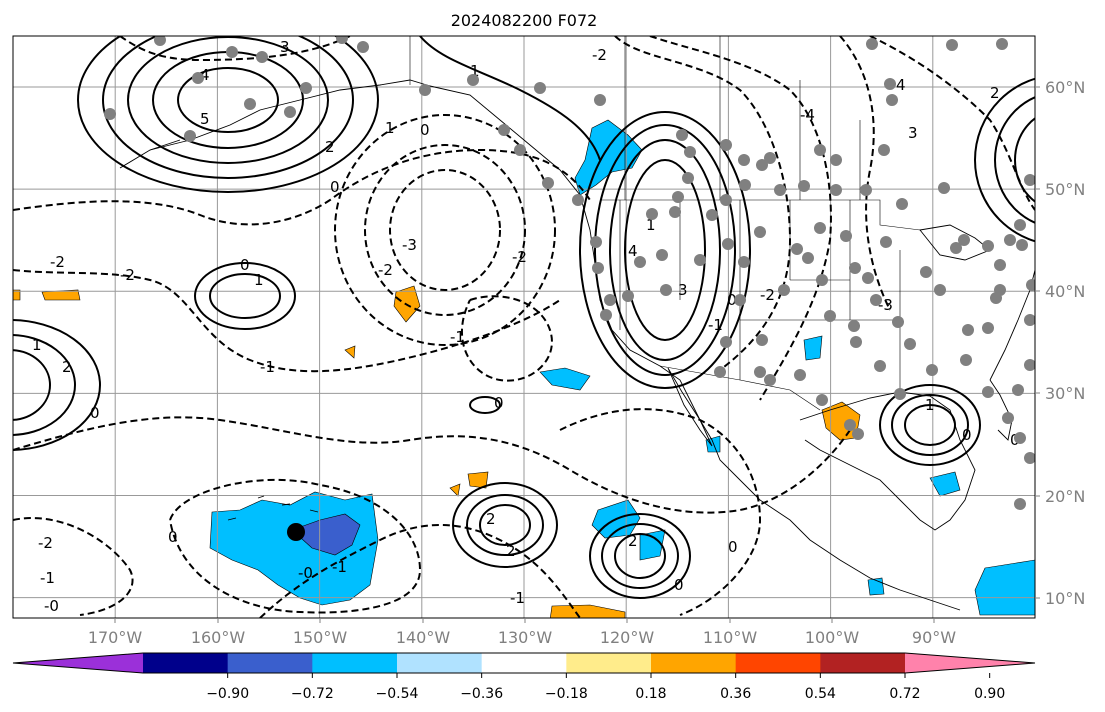 The width and height of the screenshot is (1105, 712). What do you see at coordinates (409, 245) in the screenshot?
I see `contour-label: -3` at bounding box center [409, 245].